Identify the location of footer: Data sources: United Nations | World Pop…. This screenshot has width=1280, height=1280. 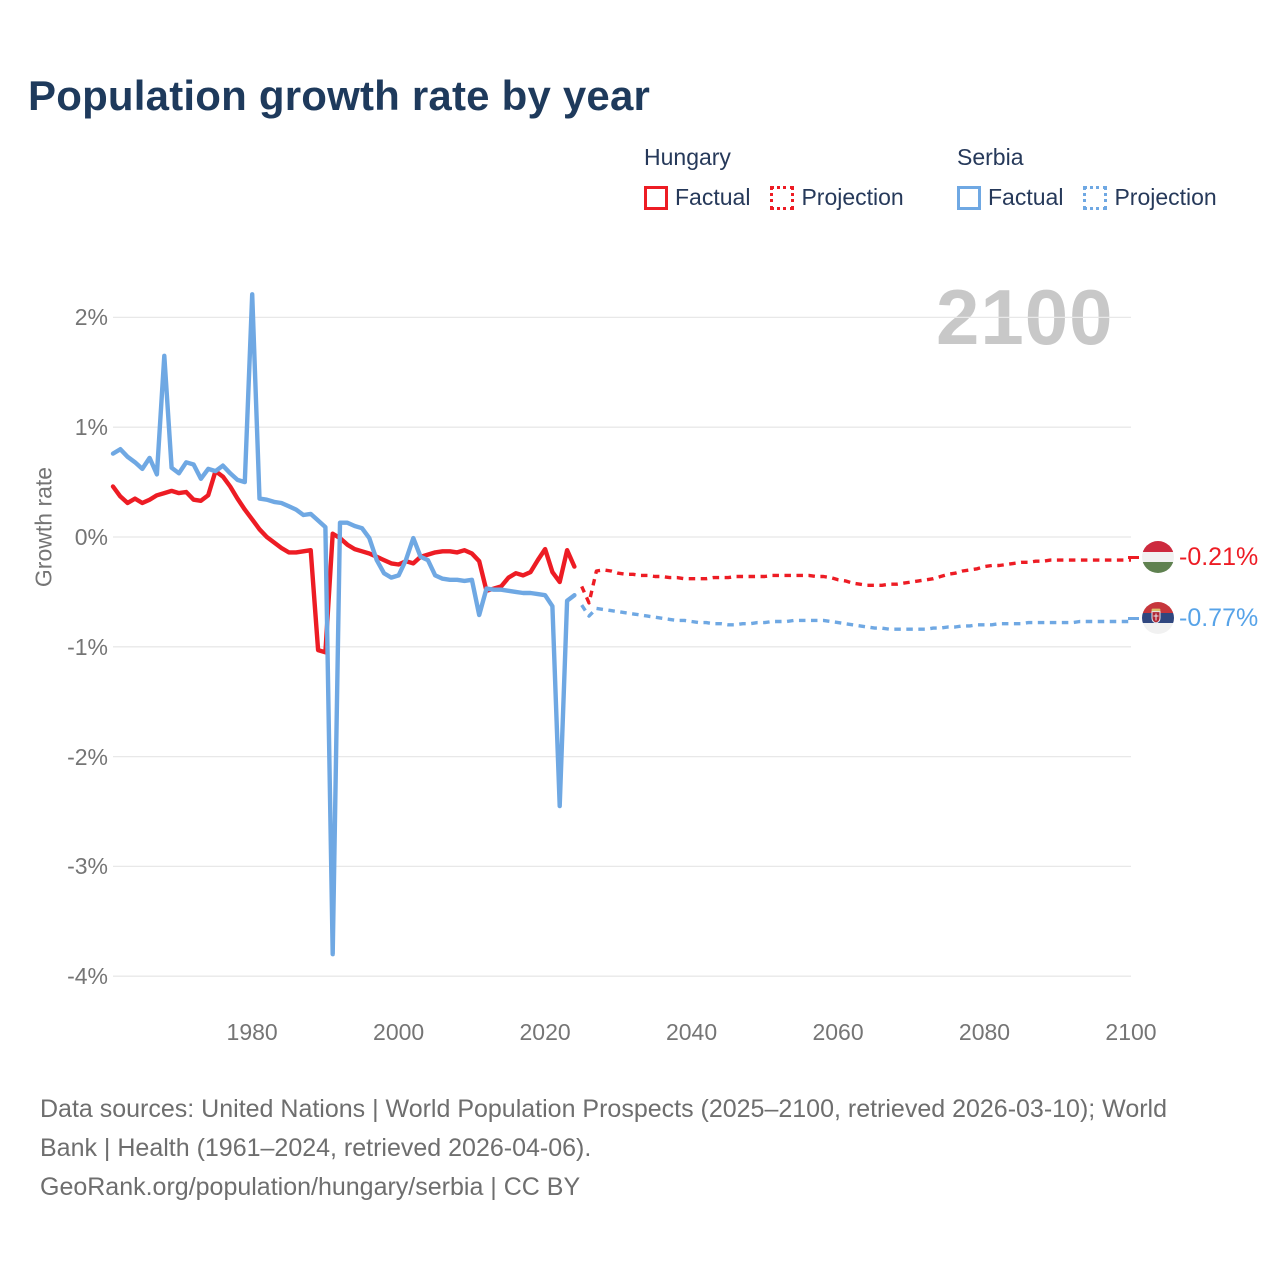
(603, 1148).